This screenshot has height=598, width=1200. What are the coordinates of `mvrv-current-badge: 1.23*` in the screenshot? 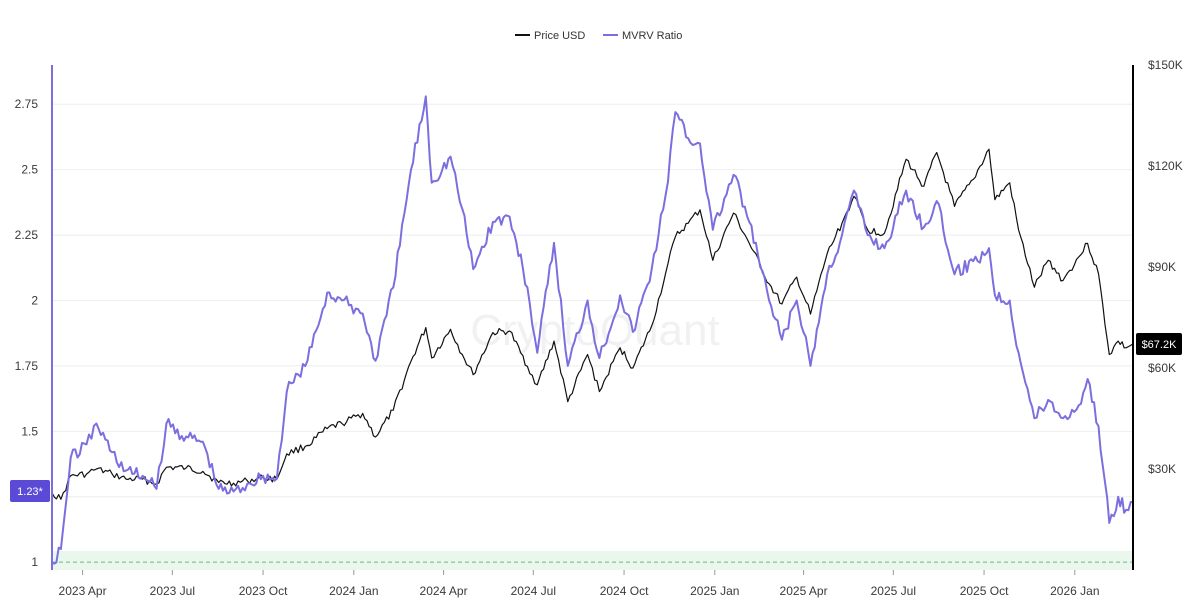 It's located at (30, 491).